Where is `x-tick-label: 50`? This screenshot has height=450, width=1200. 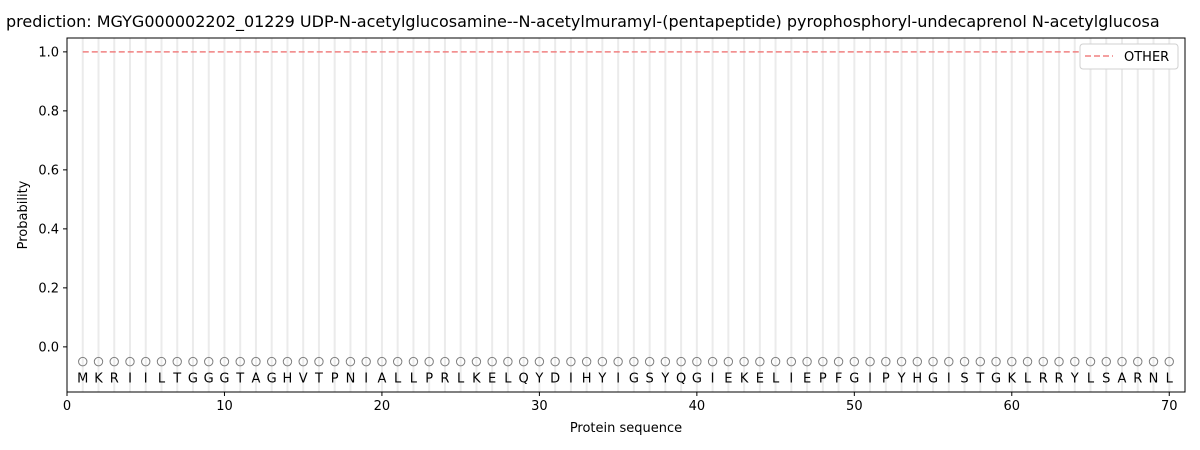
x-tick-label: 50 is located at coordinates (854, 406).